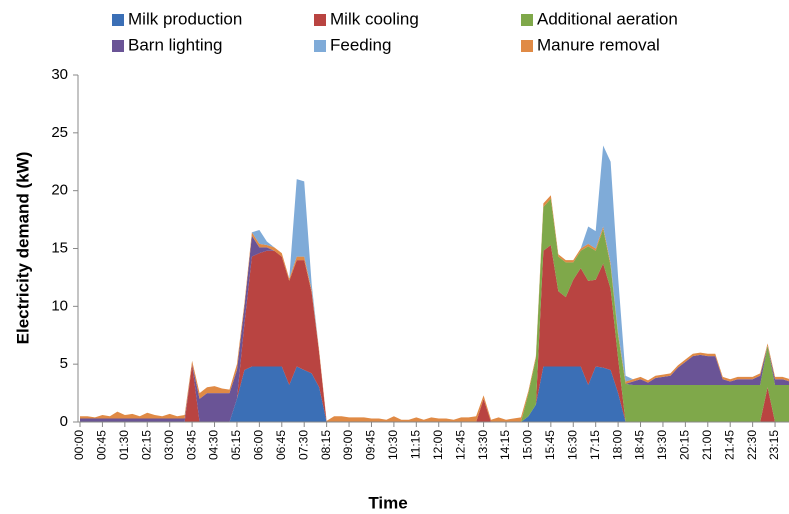  Describe the element at coordinates (729, 445) in the screenshot. I see `x-tick-label: 21:45` at that location.